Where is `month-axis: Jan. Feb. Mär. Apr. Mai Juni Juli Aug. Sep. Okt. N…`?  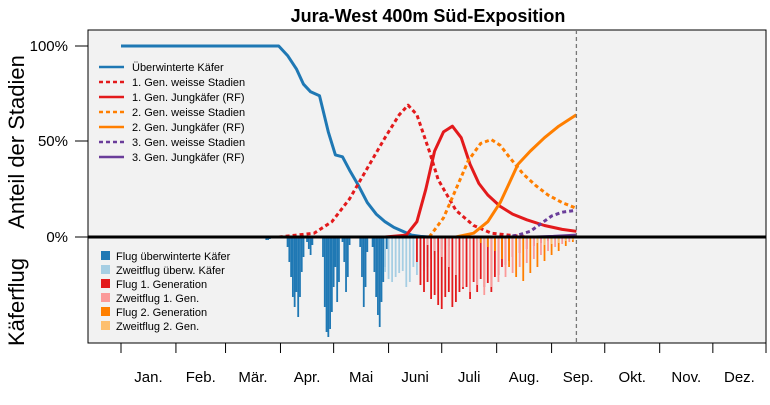
month-axis: Jan. Feb. Mär. Apr. Mai Juni Juli Aug. Sep. Okt. N… is located at coordinates (443, 364).